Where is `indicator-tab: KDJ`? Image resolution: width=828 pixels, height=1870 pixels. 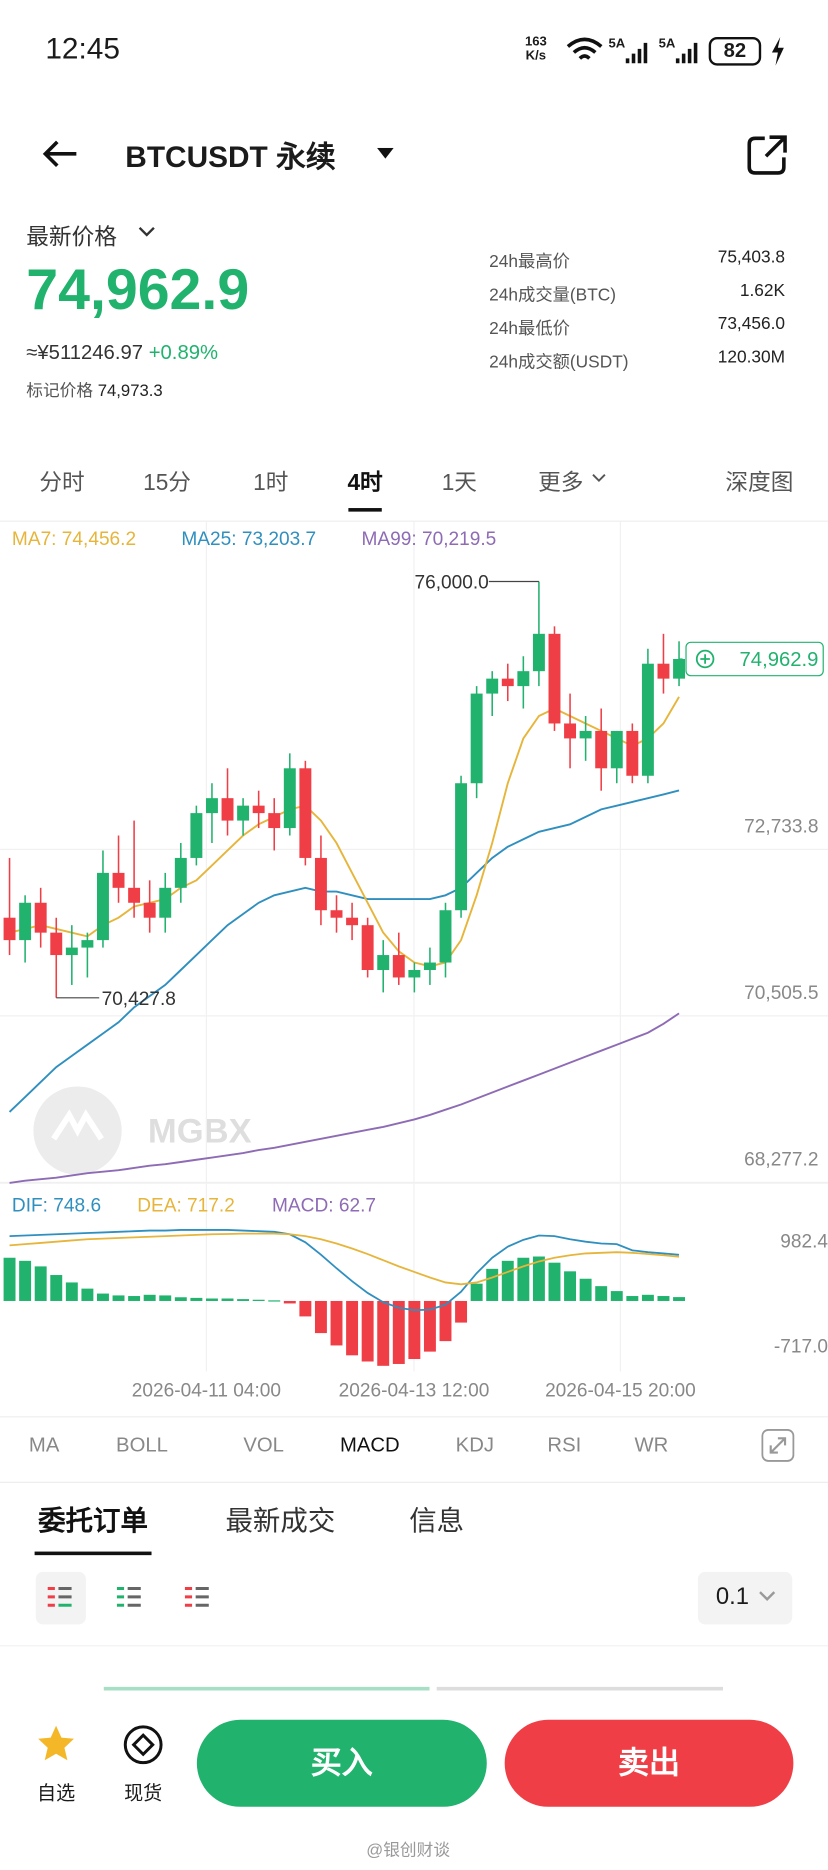
indicator-tab: KDJ is located at coordinates (475, 1445).